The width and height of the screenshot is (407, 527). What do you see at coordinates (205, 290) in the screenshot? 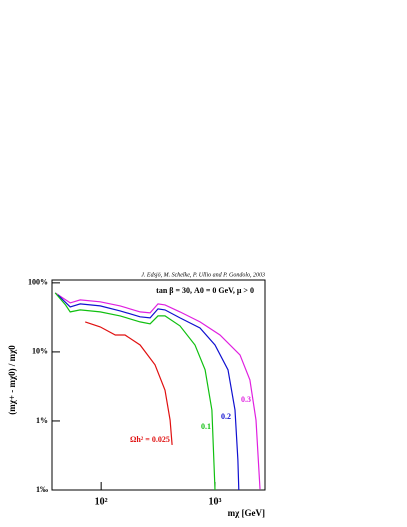
I see `annotation: tan β = 30, A0 = 0 GeV, μ > 0` at bounding box center [205, 290].